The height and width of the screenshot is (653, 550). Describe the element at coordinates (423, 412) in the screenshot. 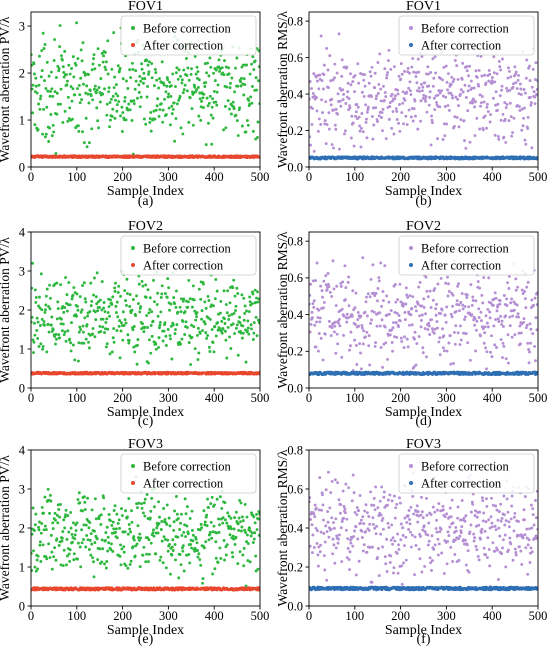

I see `x-axis-label: Sample Index` at that location.